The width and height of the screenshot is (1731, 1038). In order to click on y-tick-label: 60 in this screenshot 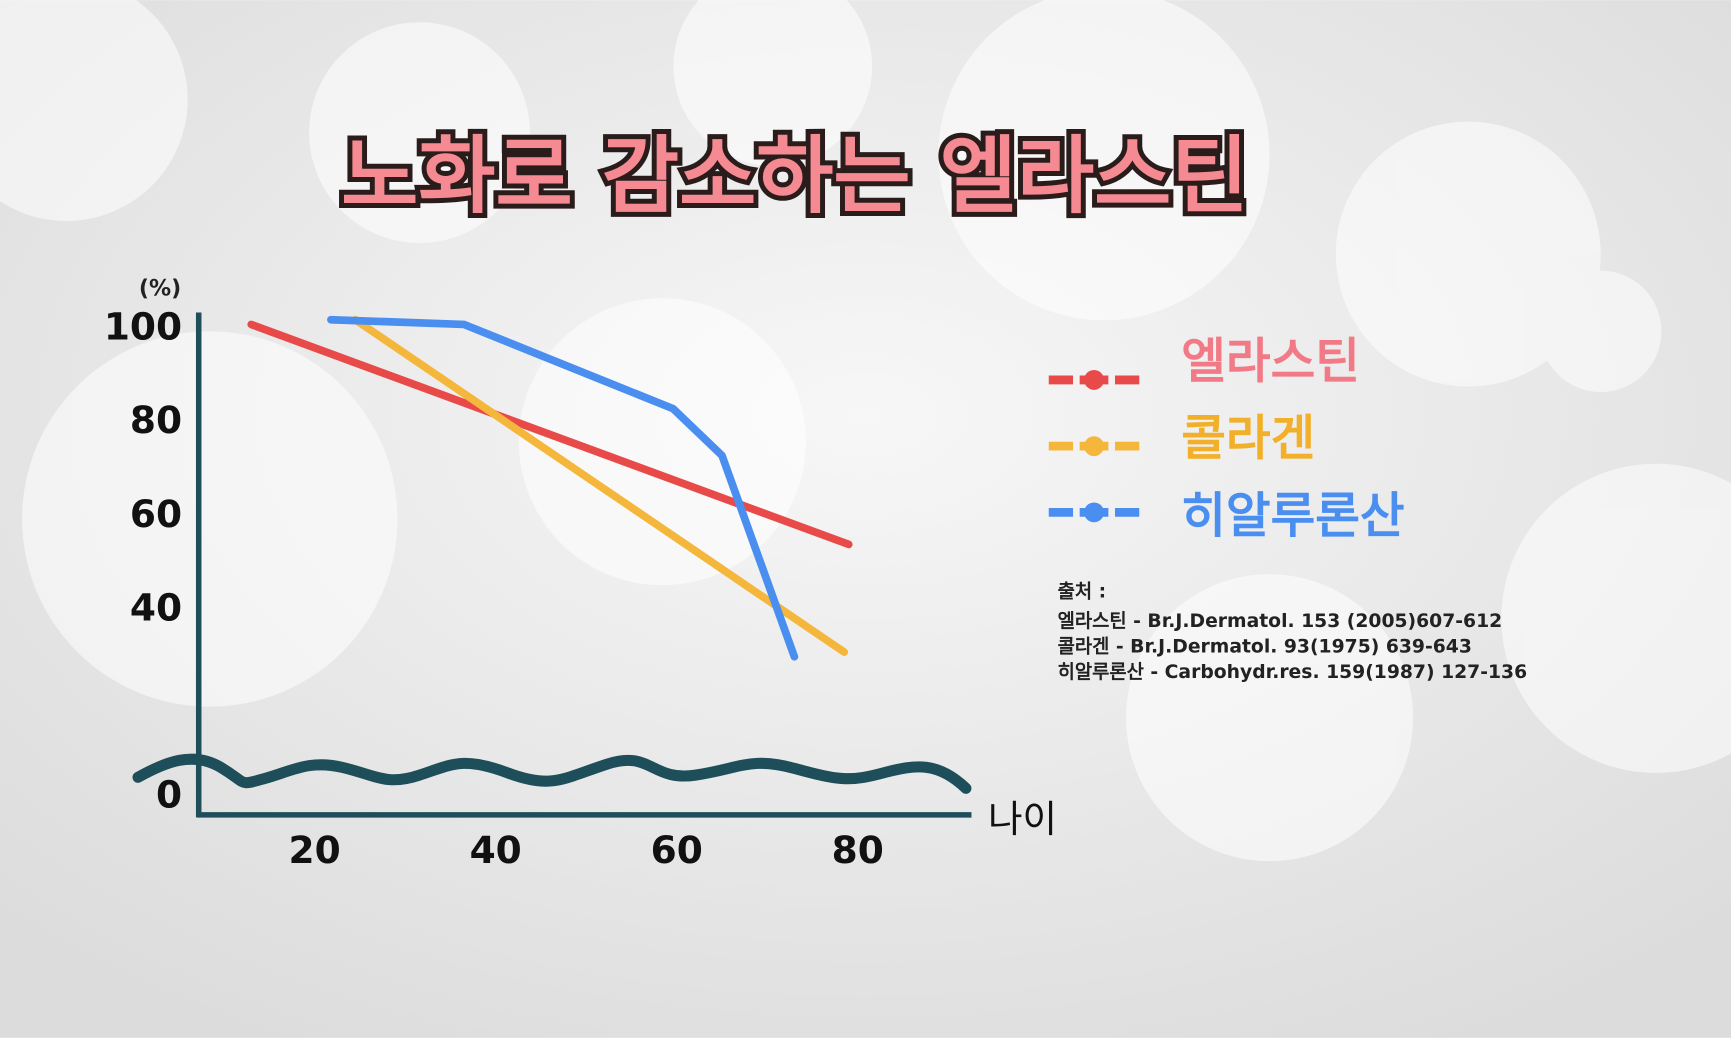, I will do `click(156, 514)`.